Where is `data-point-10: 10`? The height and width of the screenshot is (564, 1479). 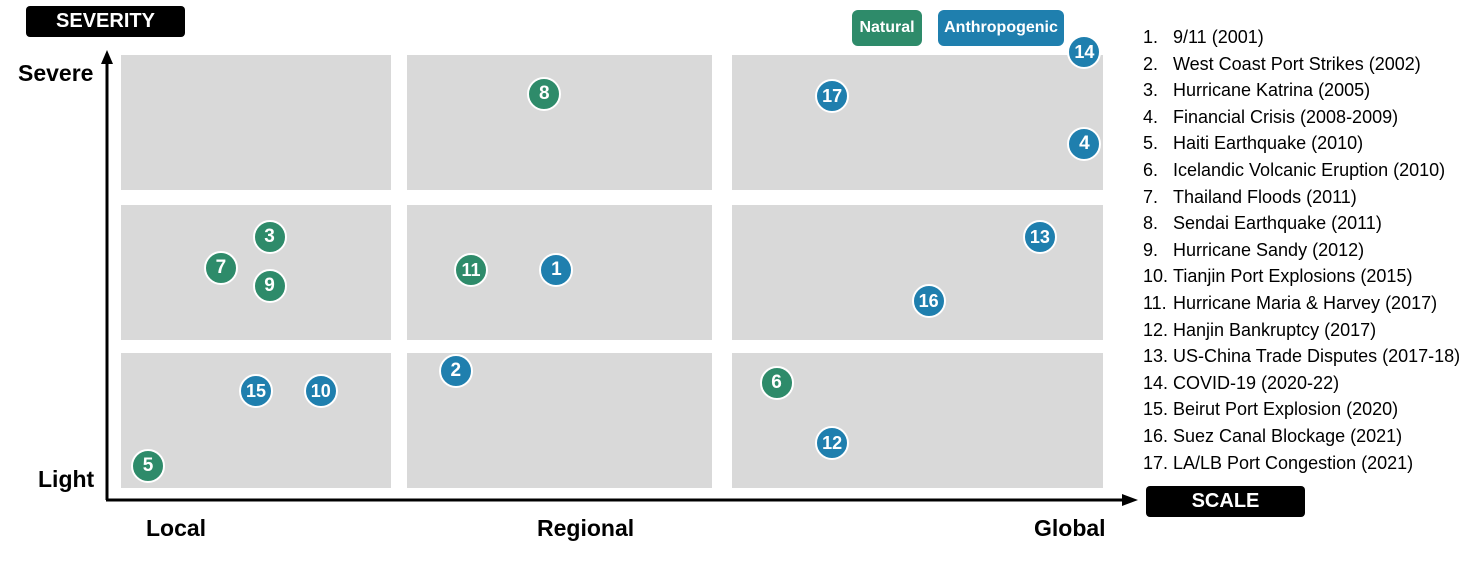
data-point-10: 10 is located at coordinates (320, 390).